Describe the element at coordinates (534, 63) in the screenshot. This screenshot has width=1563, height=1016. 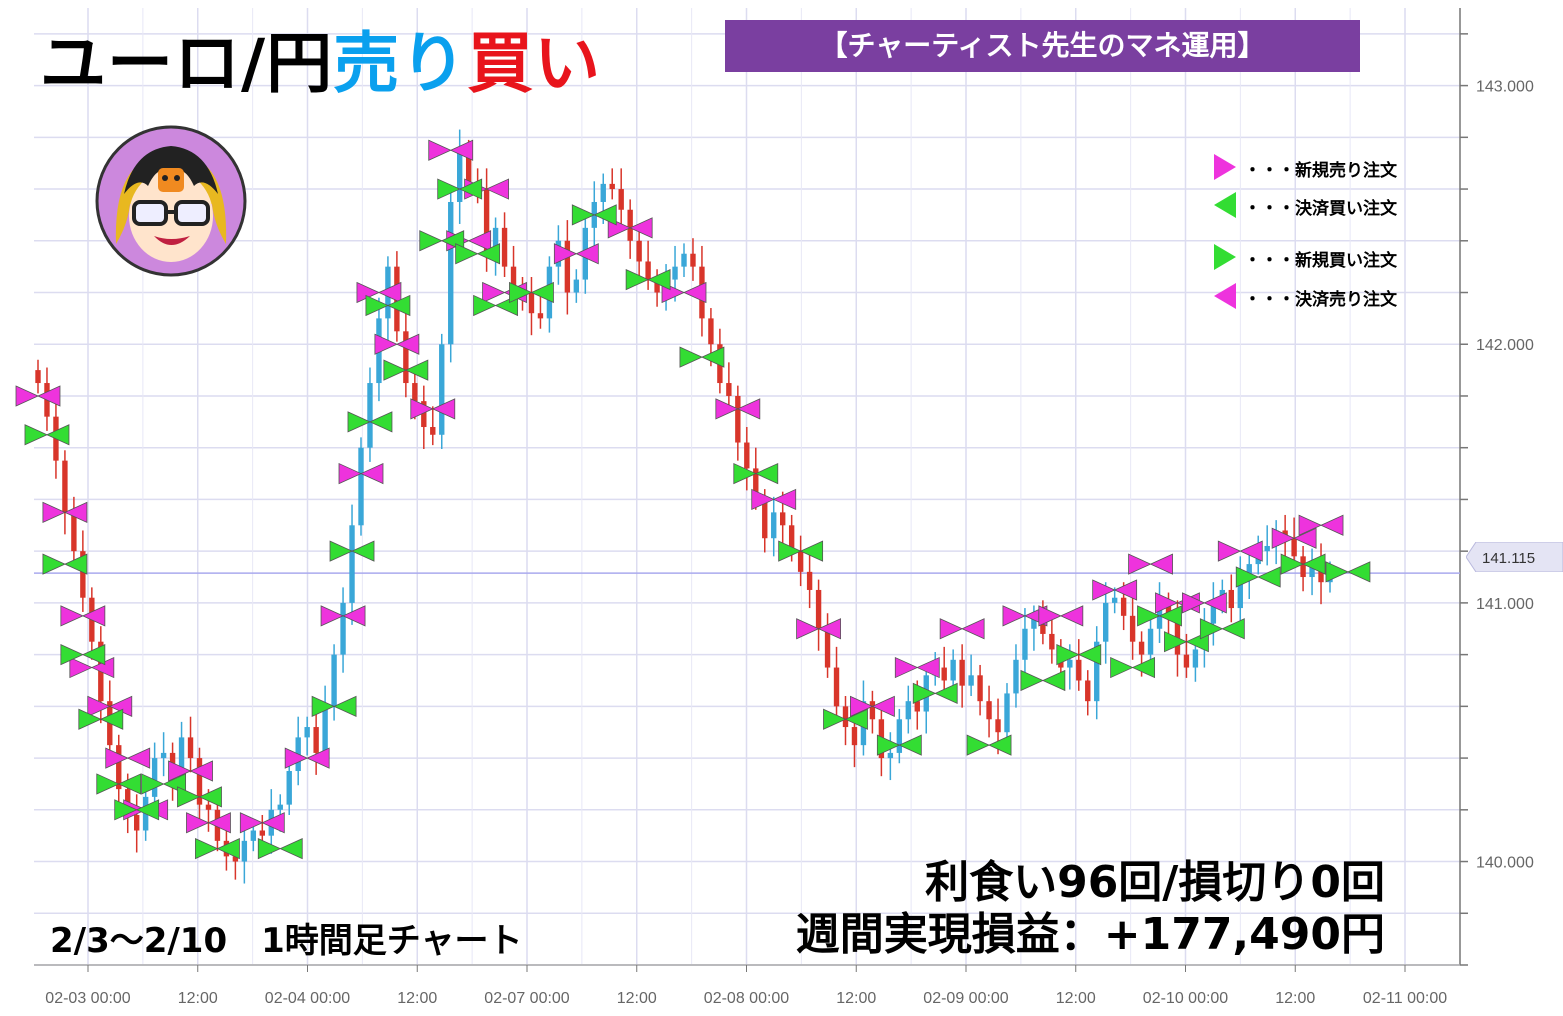
I see `title-buy: 買い` at that location.